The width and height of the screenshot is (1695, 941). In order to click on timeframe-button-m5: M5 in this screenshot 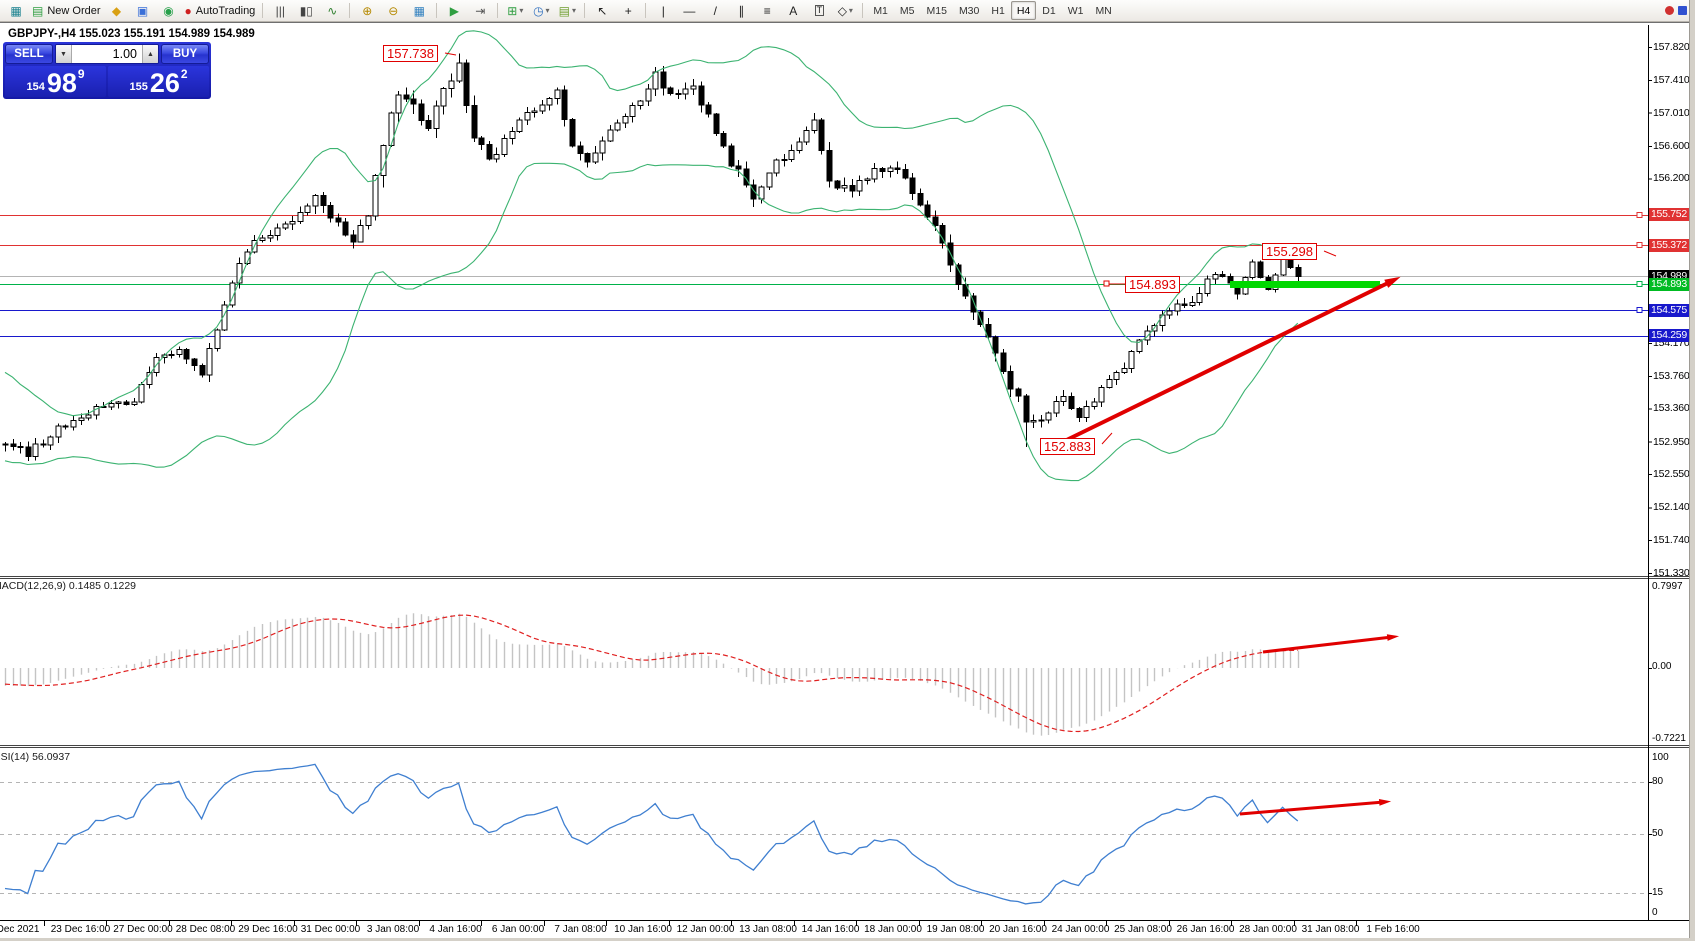, I will do `click(907, 10)`.